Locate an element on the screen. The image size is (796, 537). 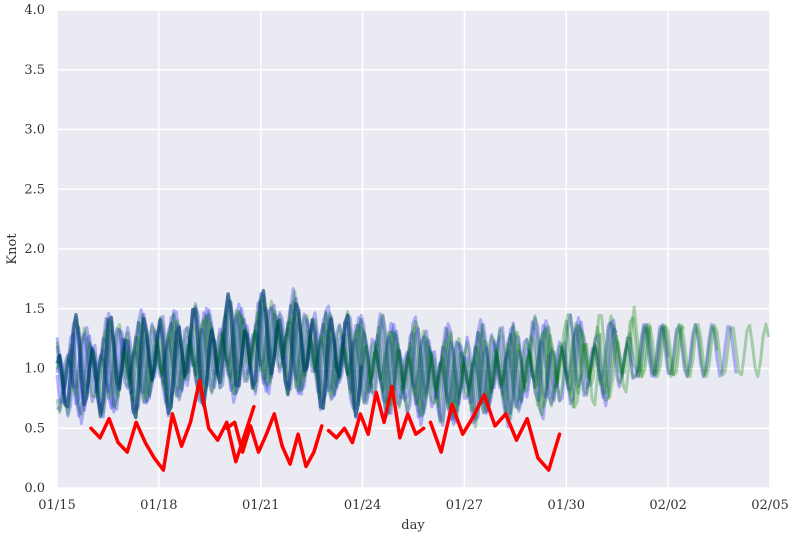
y-tick-label: 1.5 is located at coordinates (34, 309).